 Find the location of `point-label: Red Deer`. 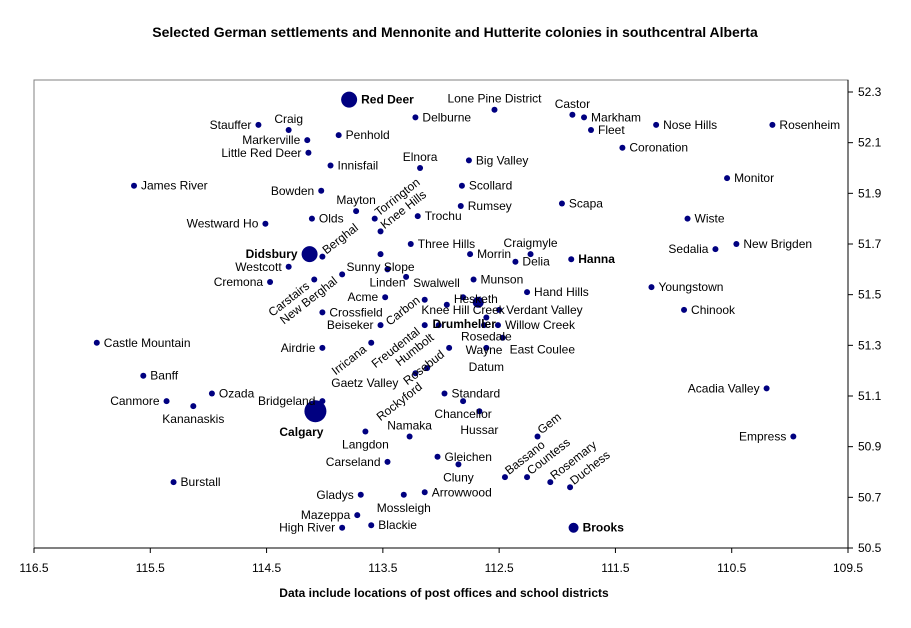

point-label: Red Deer is located at coordinates (387, 100).